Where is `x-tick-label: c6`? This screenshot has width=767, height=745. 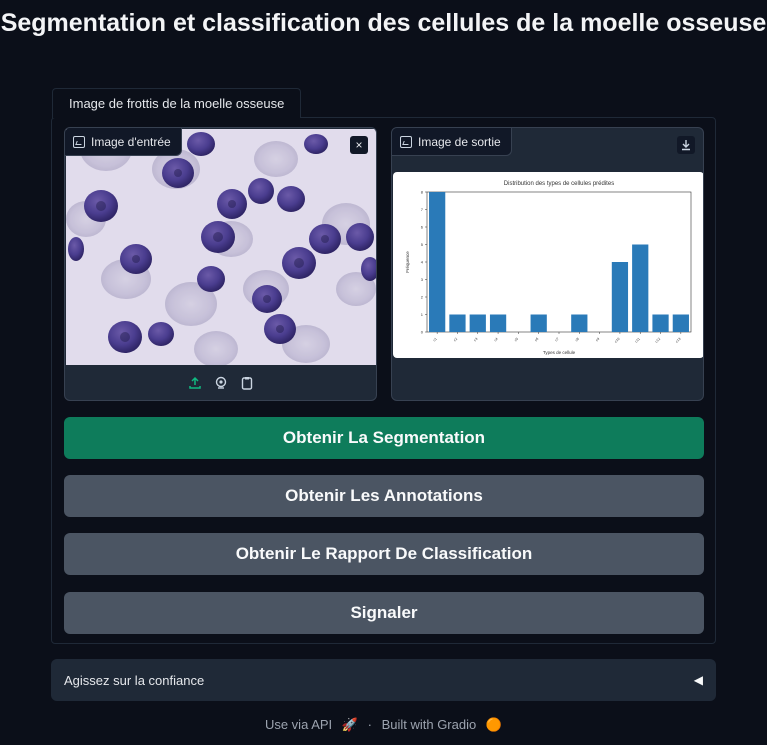 x-tick-label: c6 is located at coordinates (536, 339).